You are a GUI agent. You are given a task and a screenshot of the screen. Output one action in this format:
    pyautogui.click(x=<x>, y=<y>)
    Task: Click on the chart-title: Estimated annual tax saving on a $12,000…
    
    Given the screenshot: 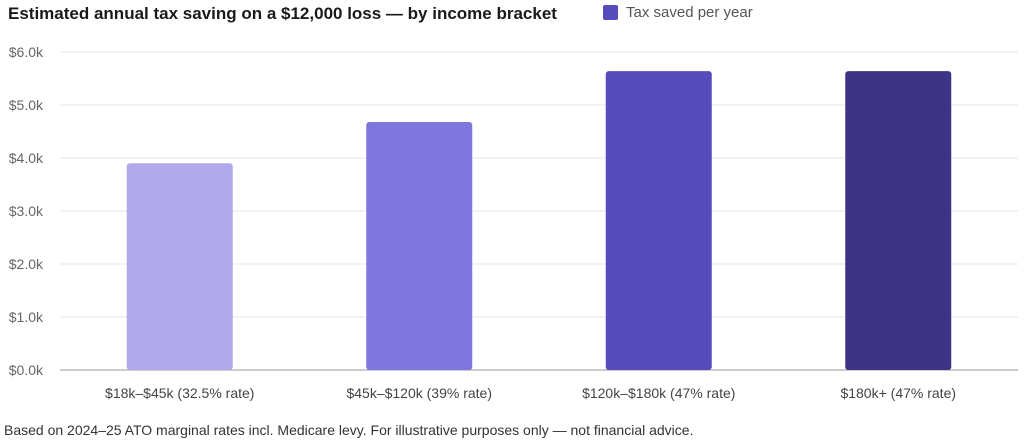 What is the action you would take?
    pyautogui.click(x=282, y=13)
    